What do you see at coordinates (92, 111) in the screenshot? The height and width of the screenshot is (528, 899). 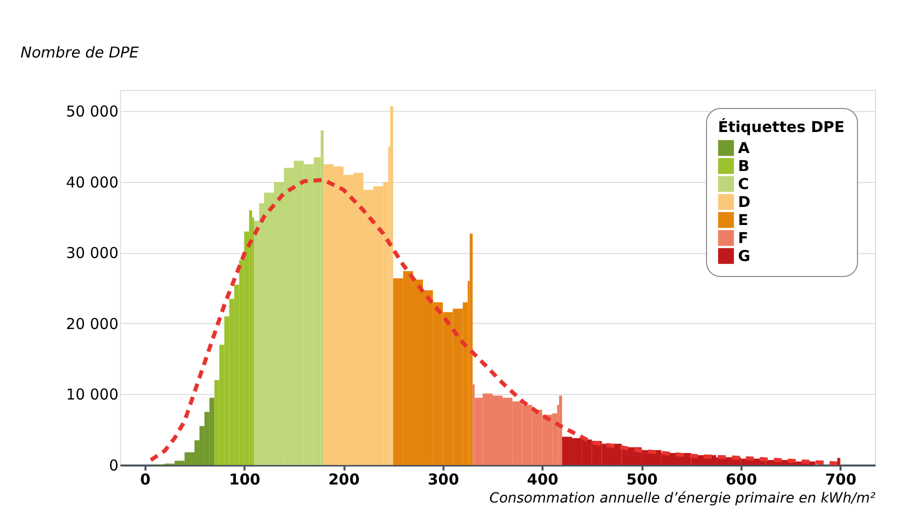 I see `y-tick-label: 50 000` at bounding box center [92, 111].